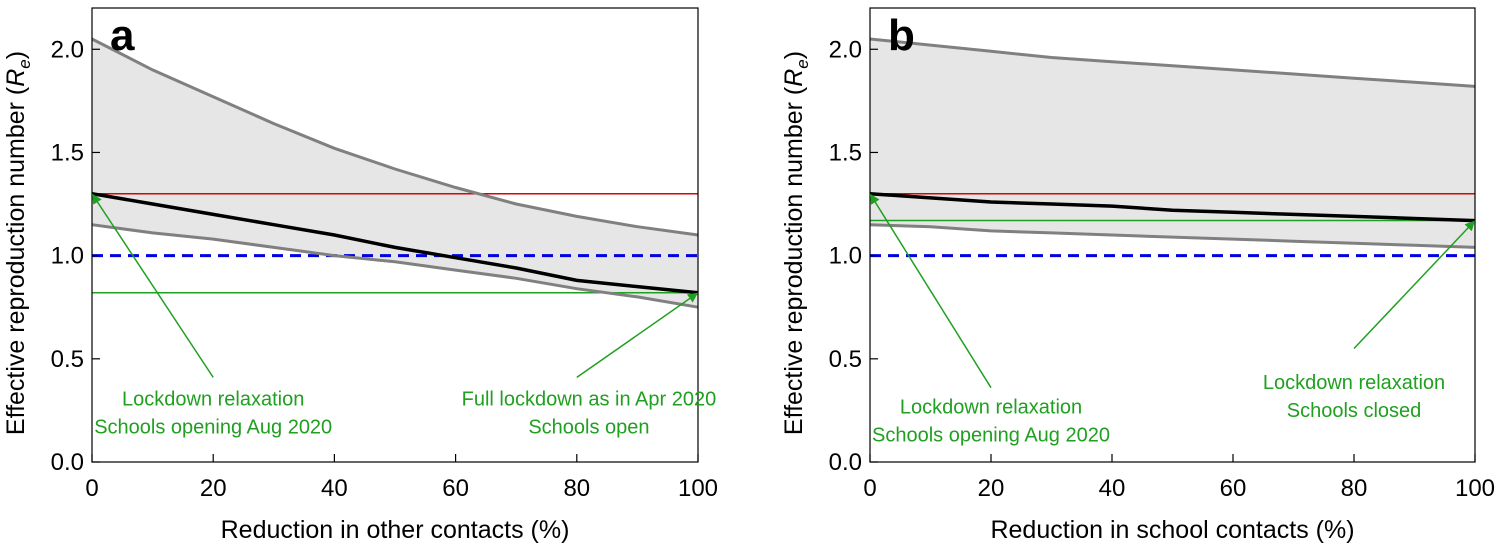 The width and height of the screenshot is (1499, 548). Describe the element at coordinates (1414, 285) in the screenshot. I see `annotation-schools-closed-arrow` at that location.